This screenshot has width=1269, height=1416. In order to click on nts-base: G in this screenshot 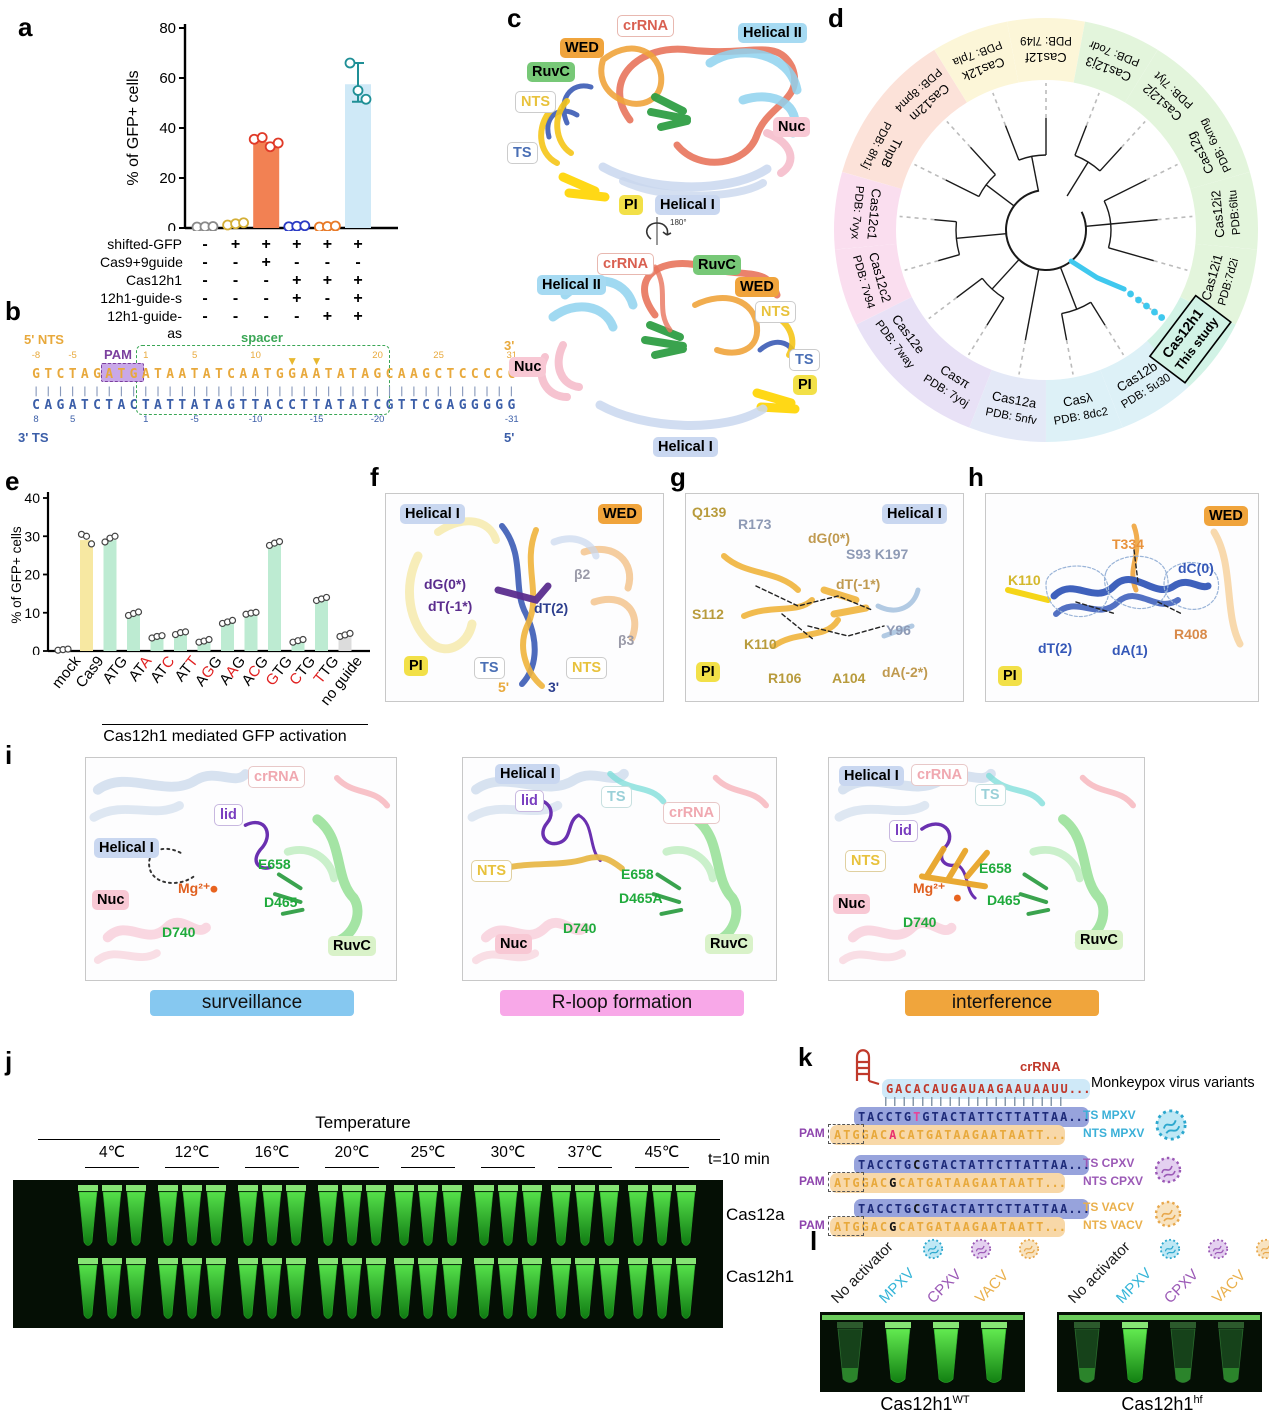, I will do `click(36, 374)`.